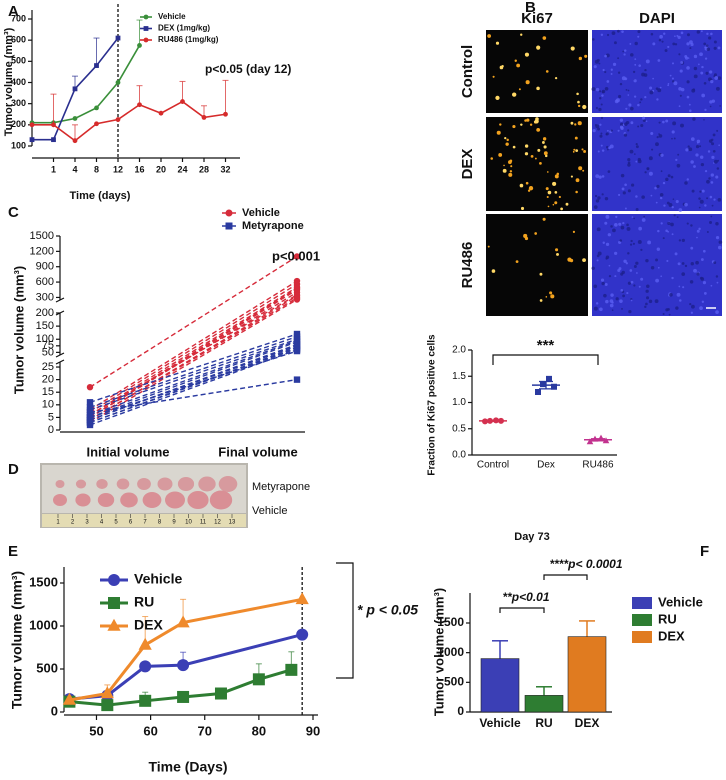  I want to click on x-tick-label: 1, so click(53, 169).